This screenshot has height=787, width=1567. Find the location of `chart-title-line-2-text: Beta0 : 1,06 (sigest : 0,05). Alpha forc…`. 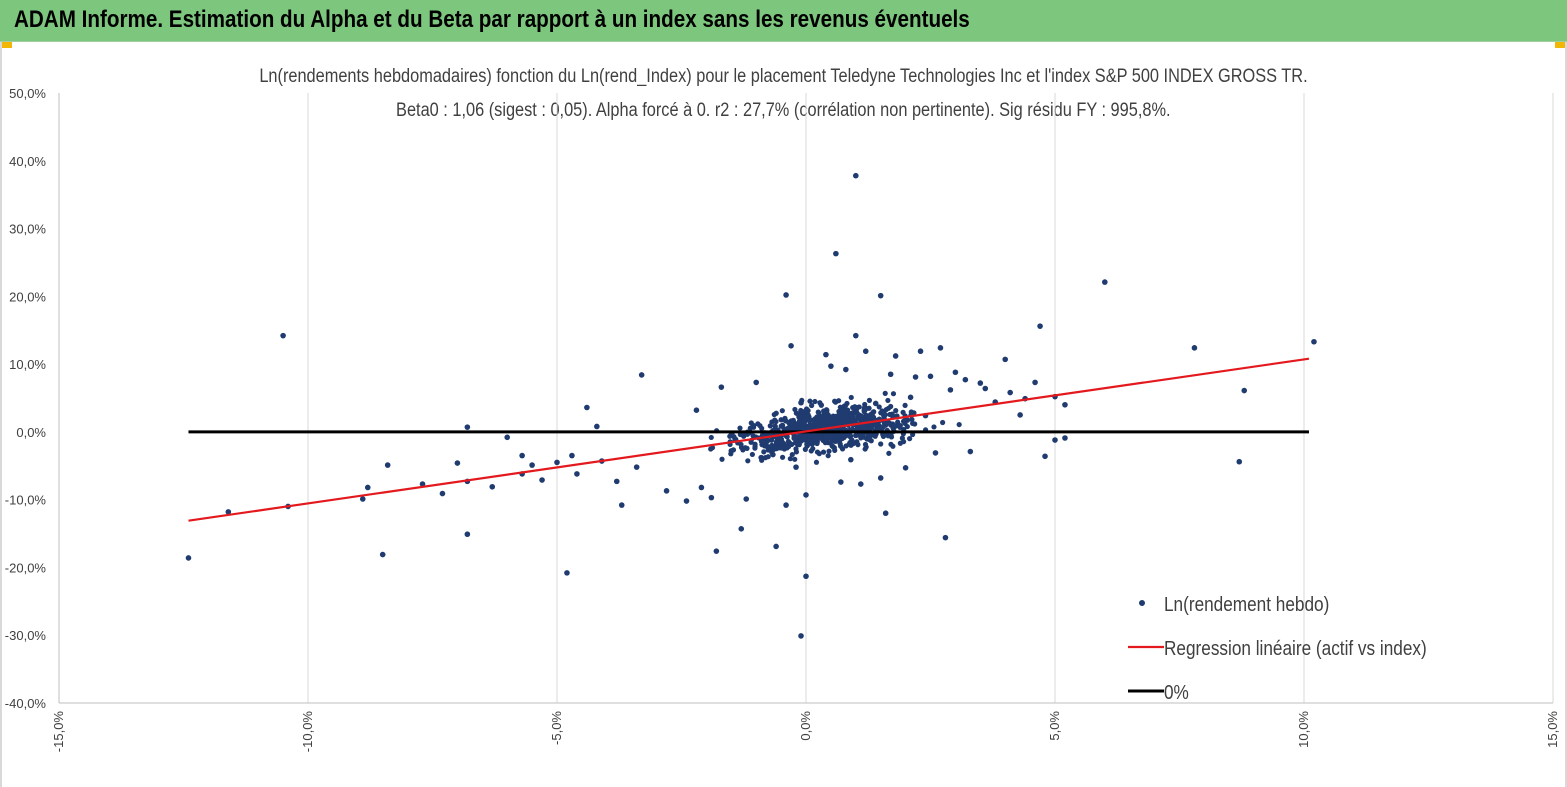

chart-title-line-2-text: Beta0 : 1,06 (sigest : 0,05). Alpha forc… is located at coordinates (783, 110).